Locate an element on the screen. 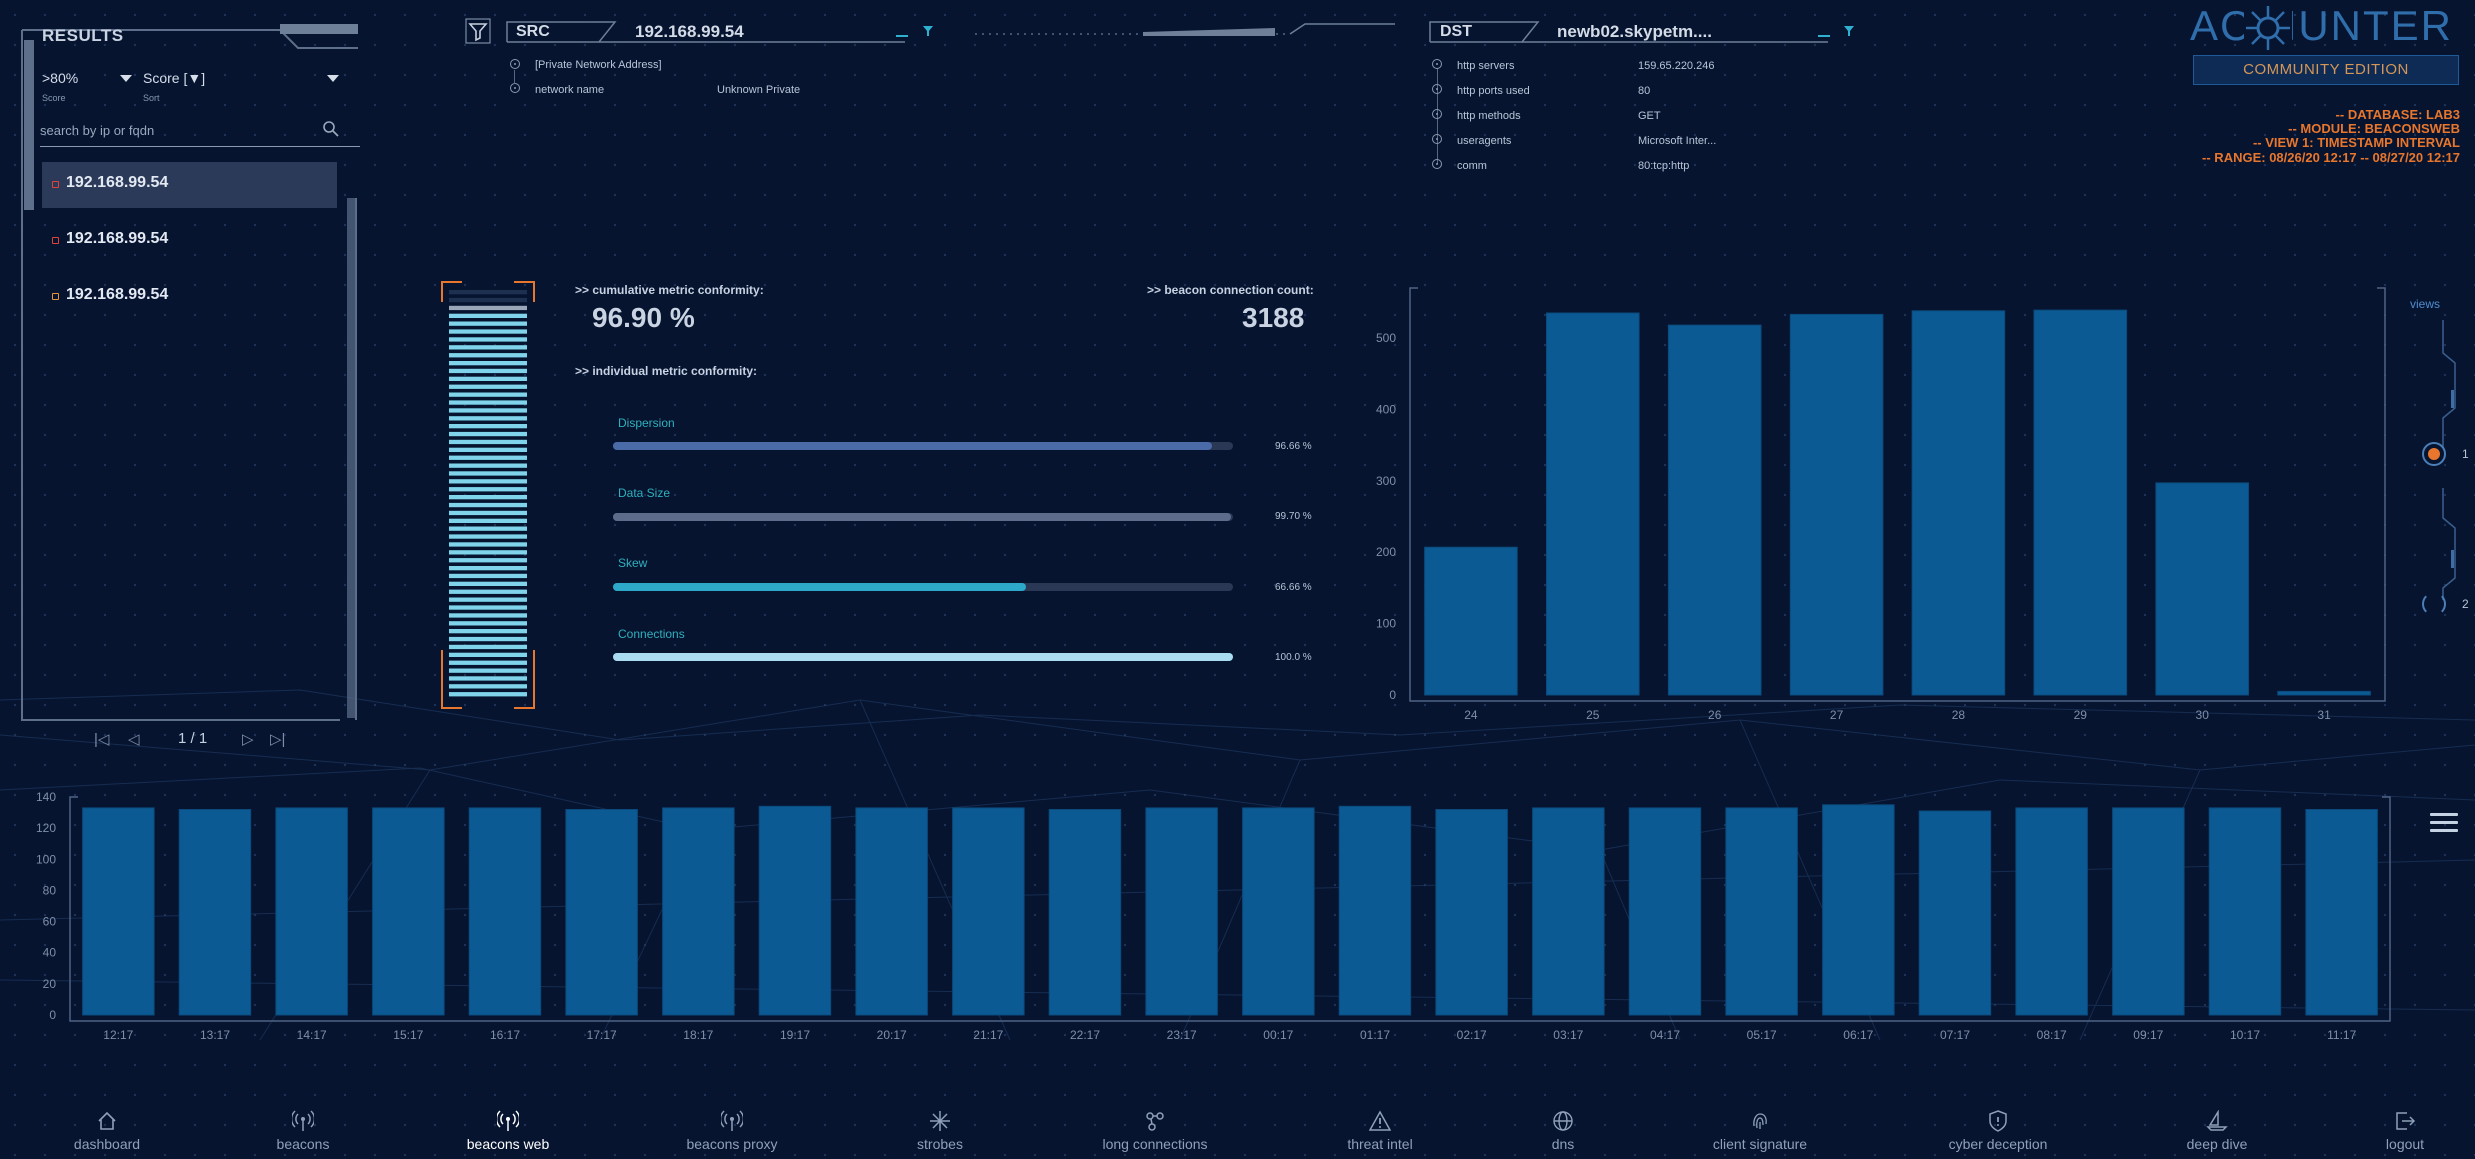  nav-label: client signature is located at coordinates (1760, 1144).